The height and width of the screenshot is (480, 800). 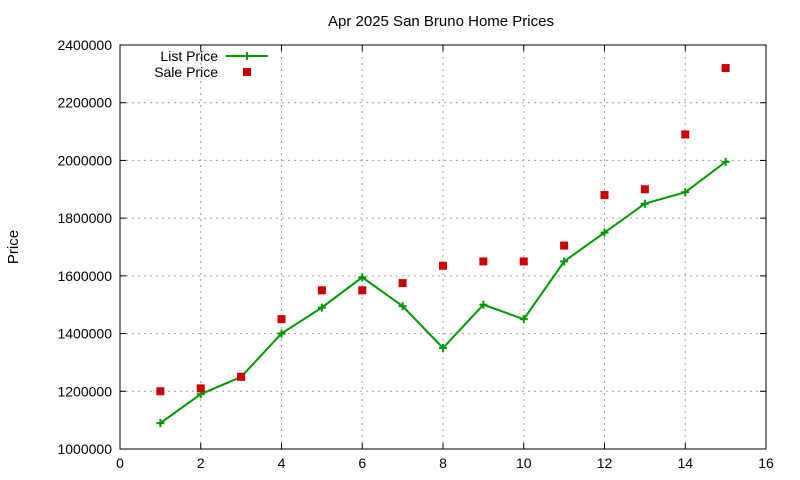 I want to click on x-tick-label: 12, so click(x=605, y=463).